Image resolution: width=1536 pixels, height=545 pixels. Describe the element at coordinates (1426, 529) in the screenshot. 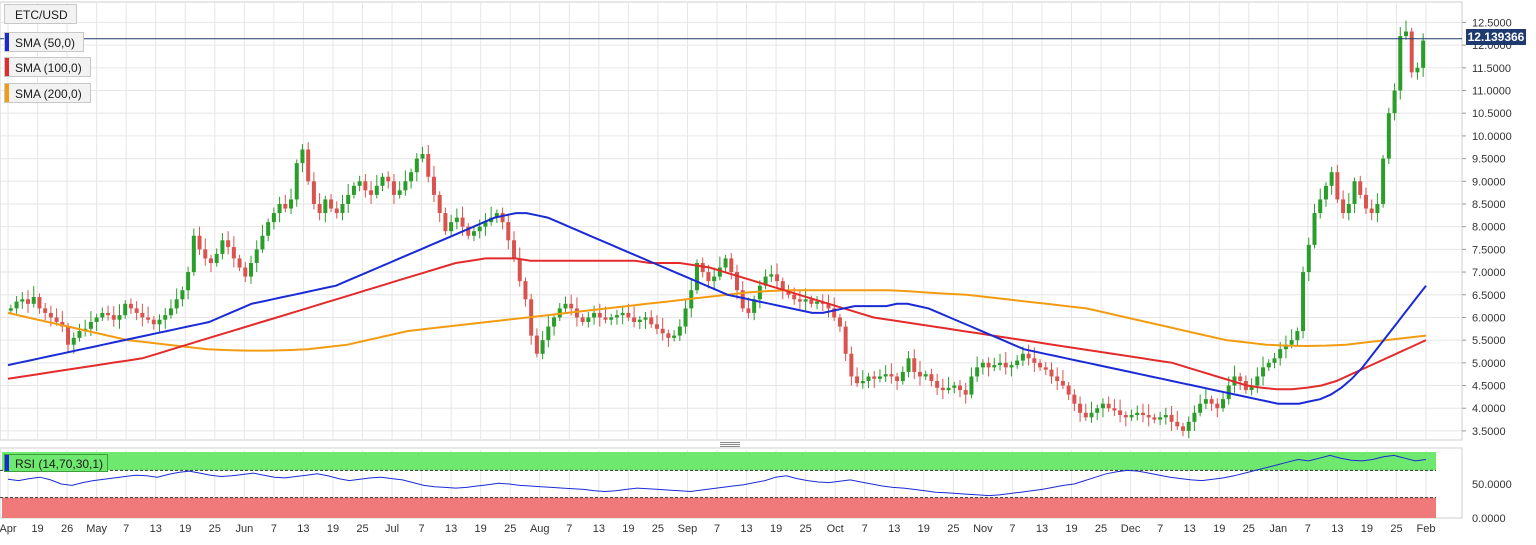

I see `xtick-label-48: Feb` at that location.